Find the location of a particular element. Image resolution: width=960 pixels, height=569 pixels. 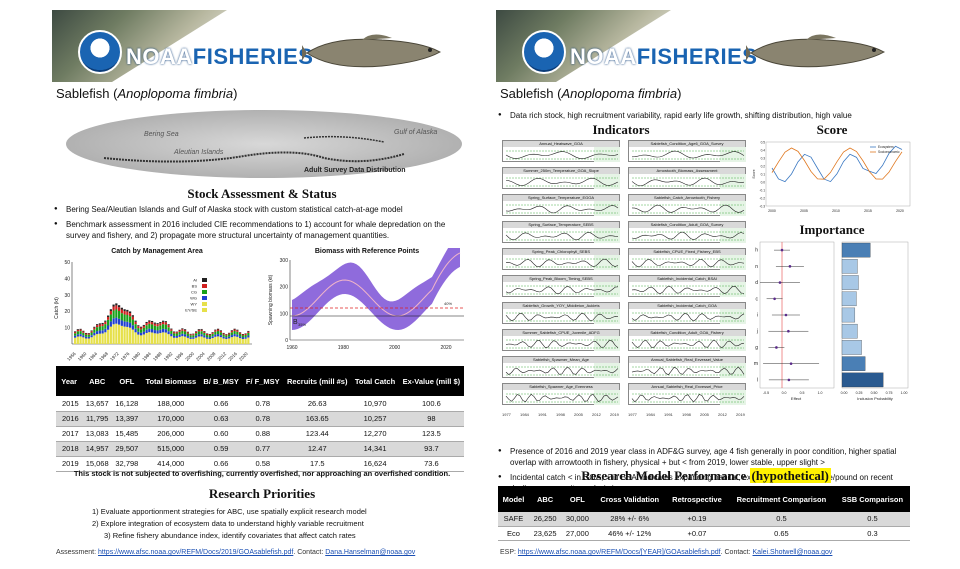

effect-point is located at coordinates (790, 266).